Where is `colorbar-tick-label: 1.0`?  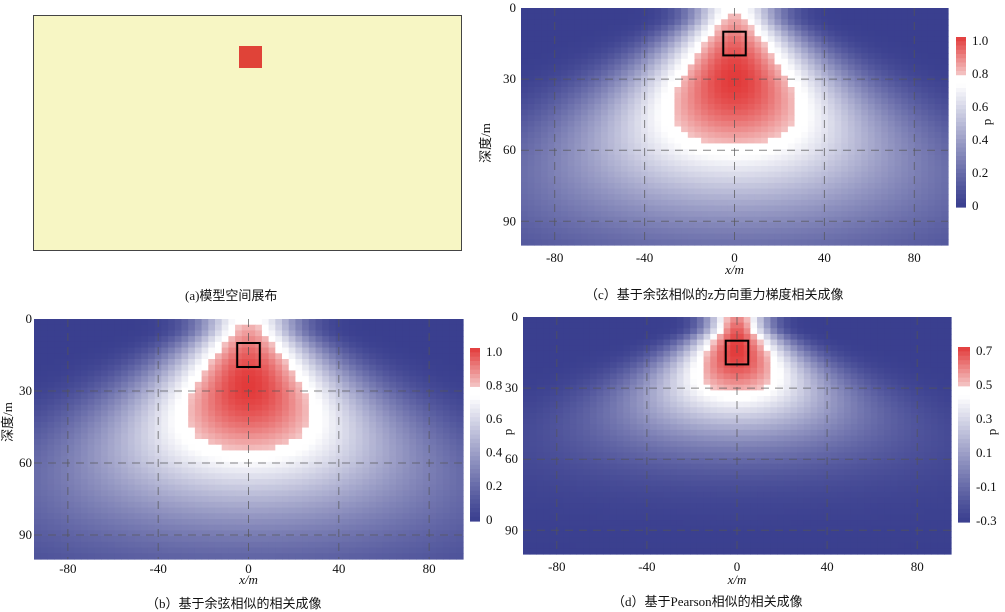
colorbar-tick-label: 1.0 is located at coordinates (980, 40).